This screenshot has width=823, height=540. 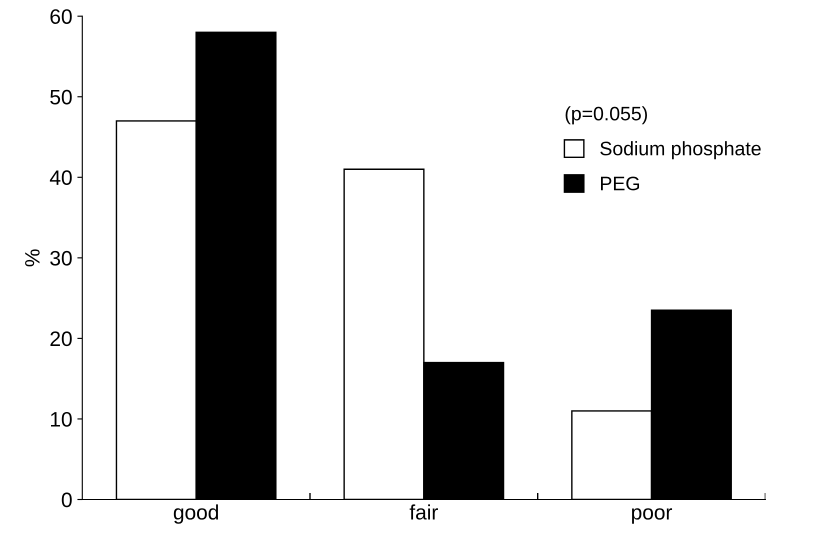 What do you see at coordinates (61, 97) in the screenshot?
I see `y-tick-label: 50` at bounding box center [61, 97].